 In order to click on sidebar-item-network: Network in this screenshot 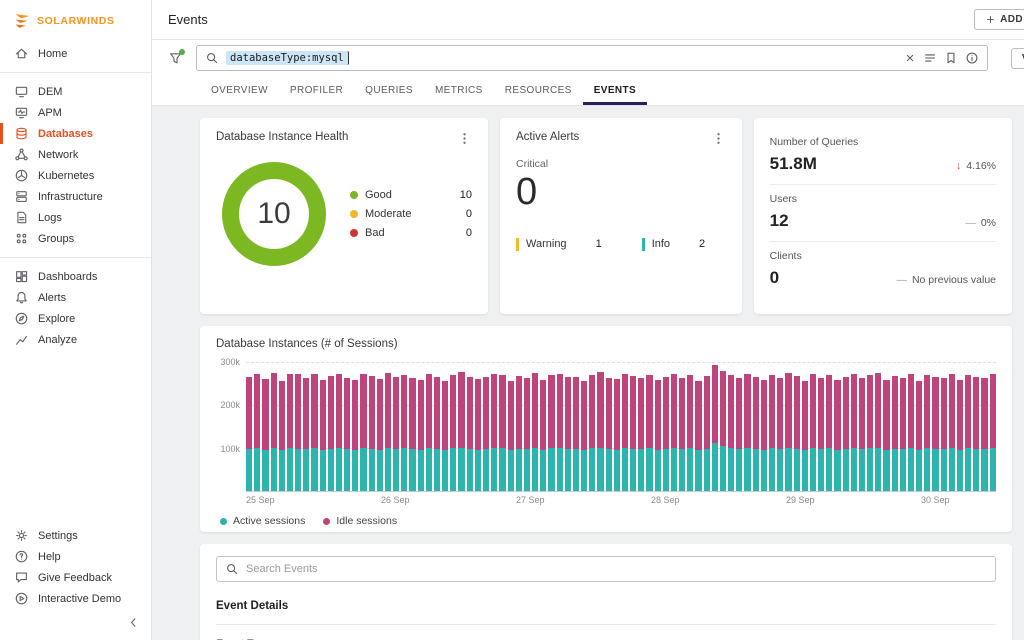, I will do `click(75, 154)`.